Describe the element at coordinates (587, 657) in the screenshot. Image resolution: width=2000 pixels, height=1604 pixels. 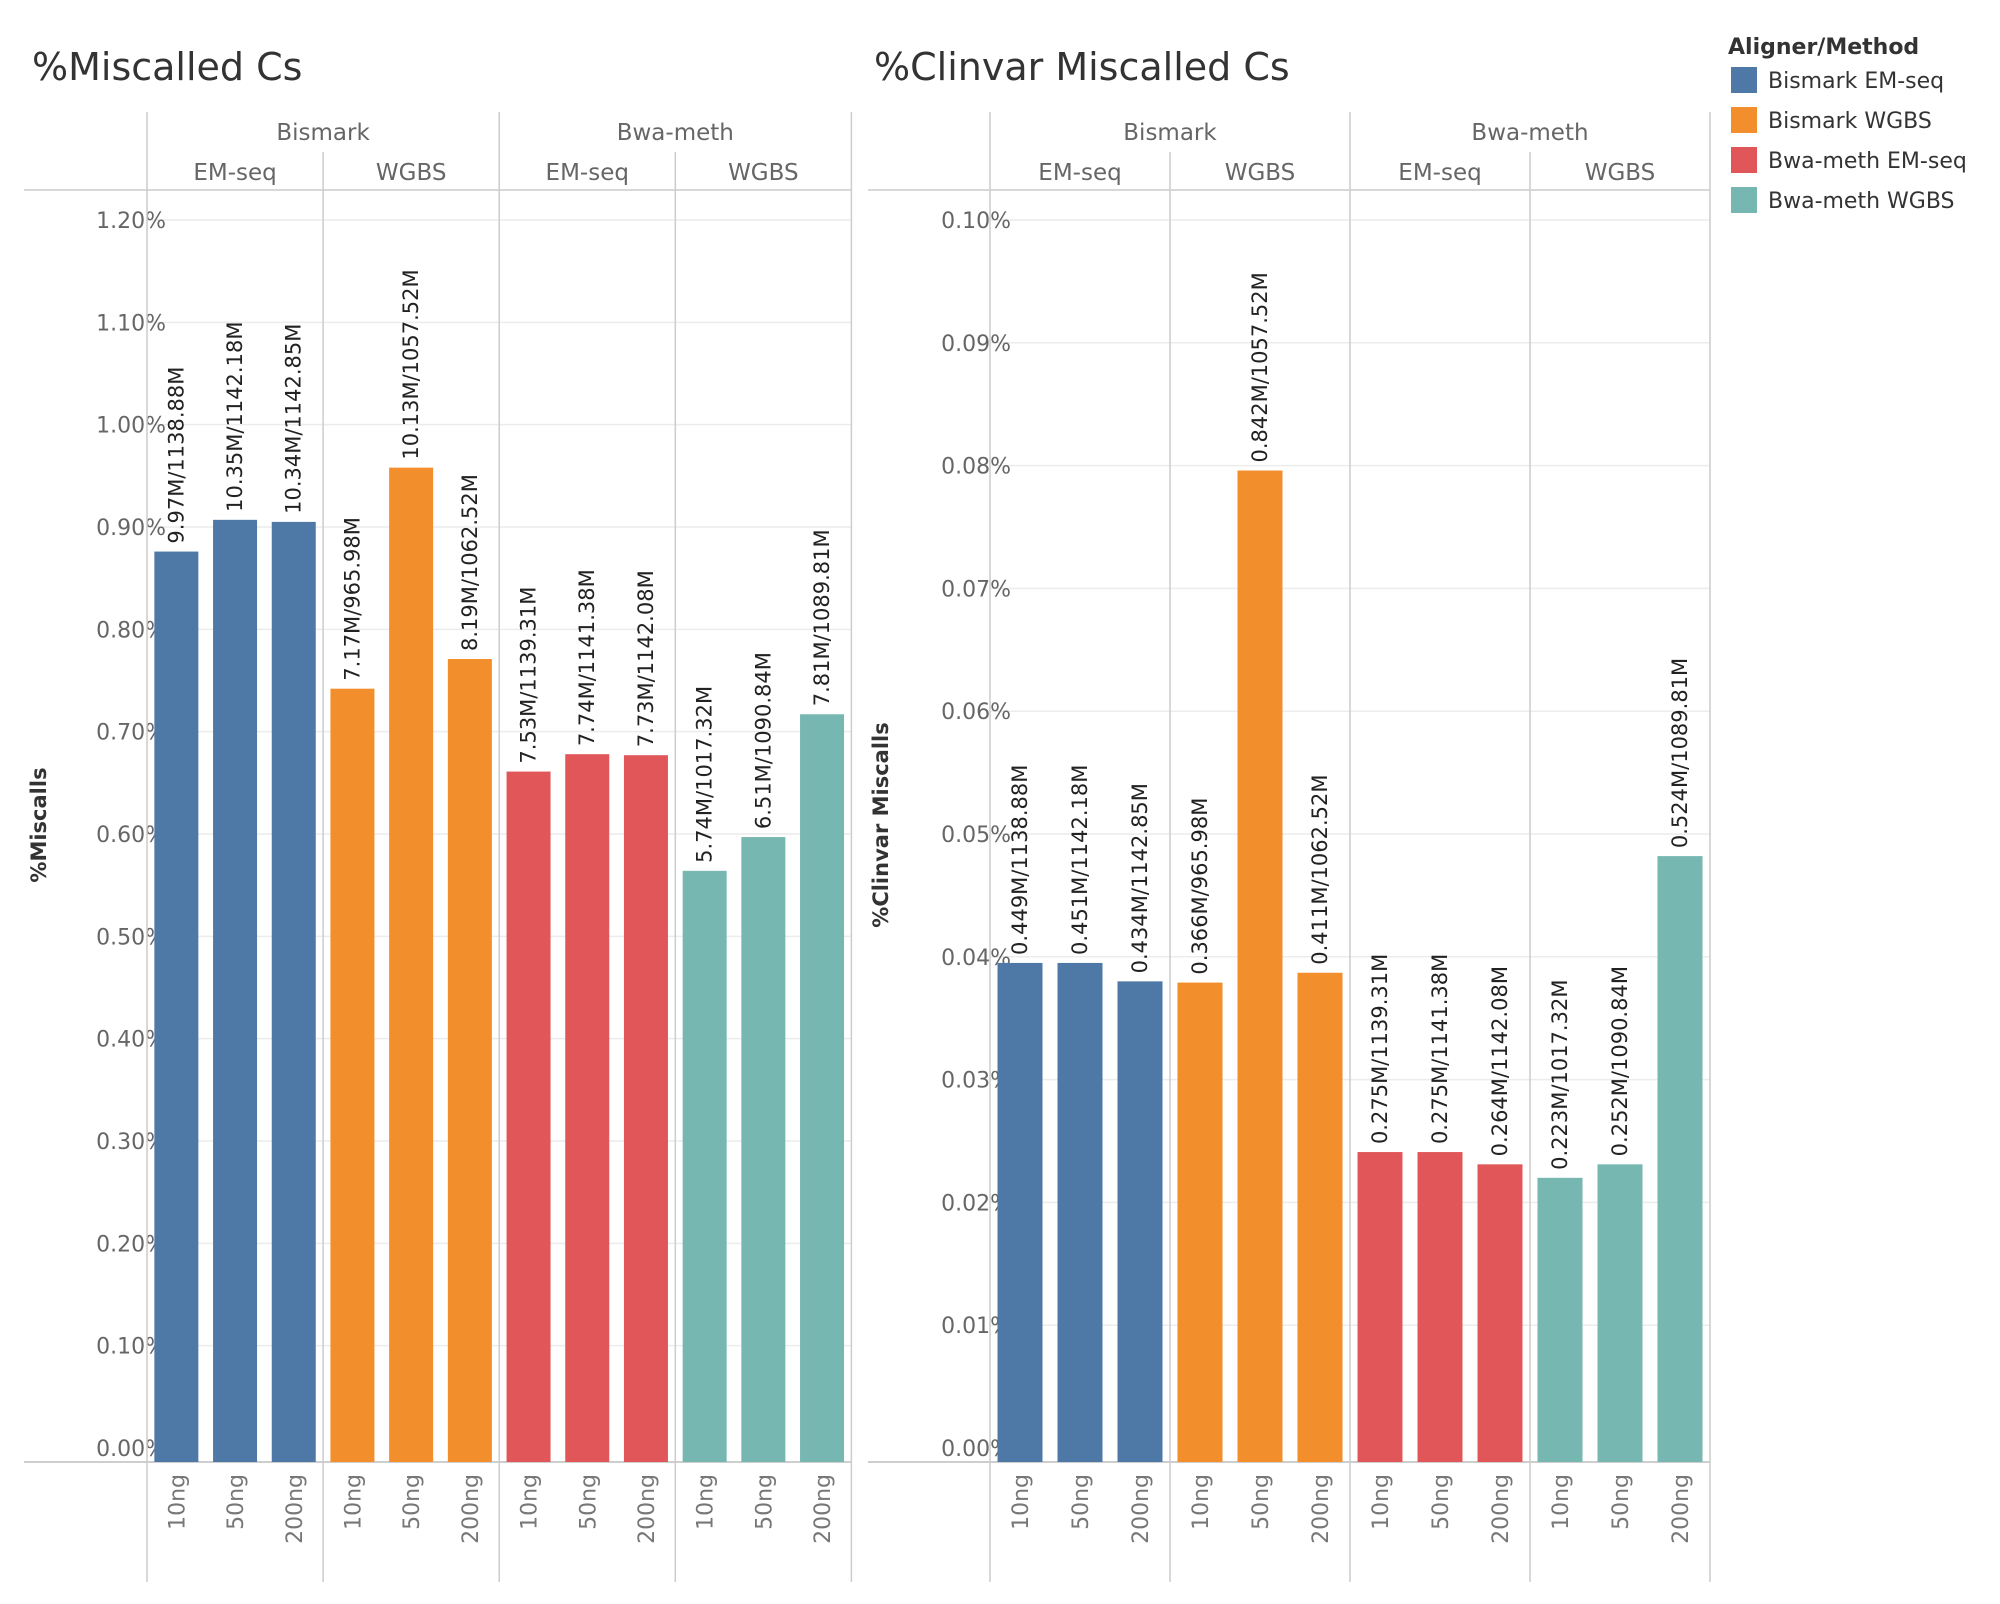
I see `chart-1-data-label-bwa-meth-em-seq-50ng: 7.74M/1141.38M` at that location.